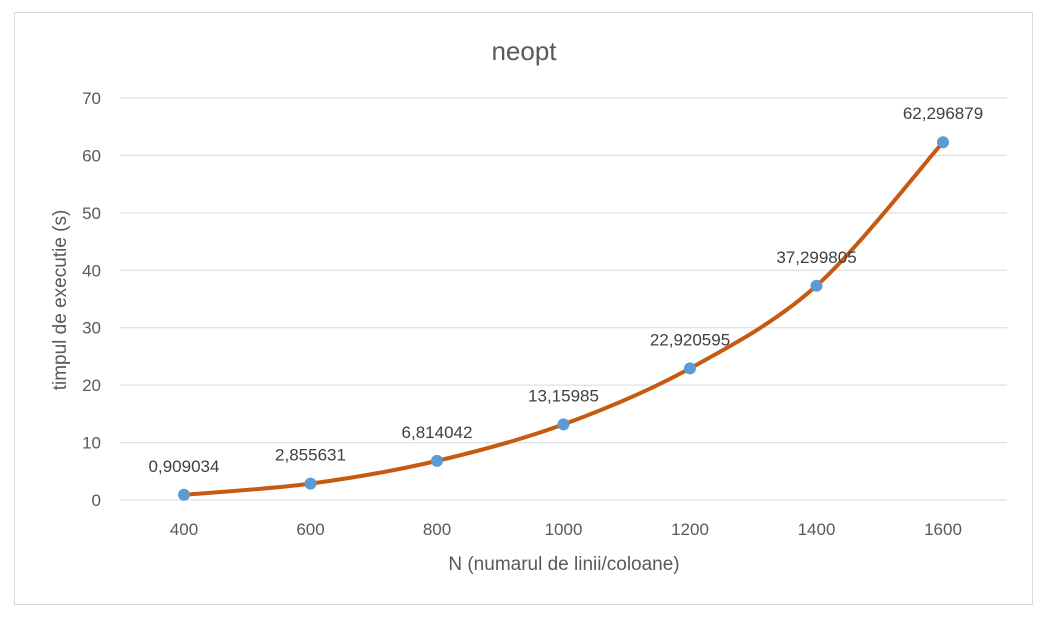 This screenshot has width=1052, height=625. Describe the element at coordinates (96, 500) in the screenshot. I see `y-tick-label: 0` at that location.